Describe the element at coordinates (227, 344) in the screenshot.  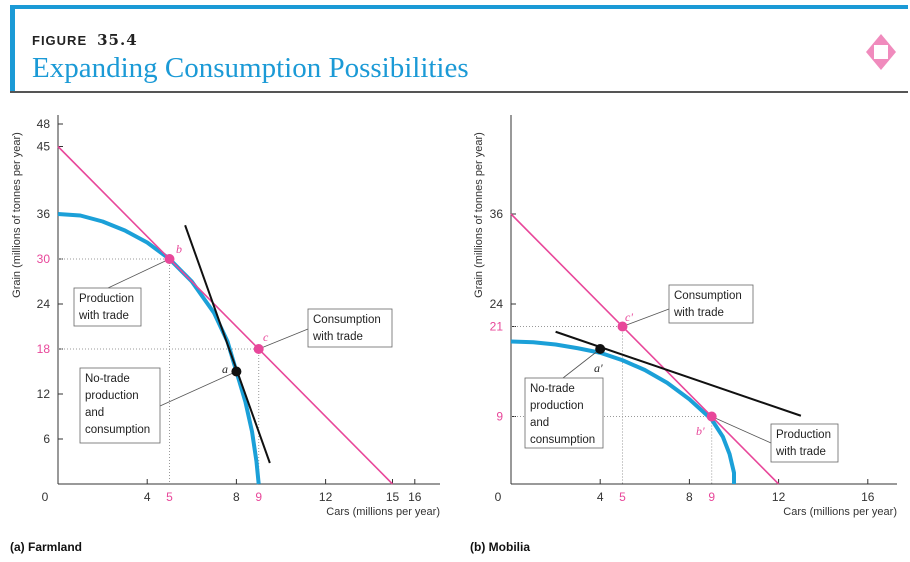
I see `no-trade-price-line` at that location.